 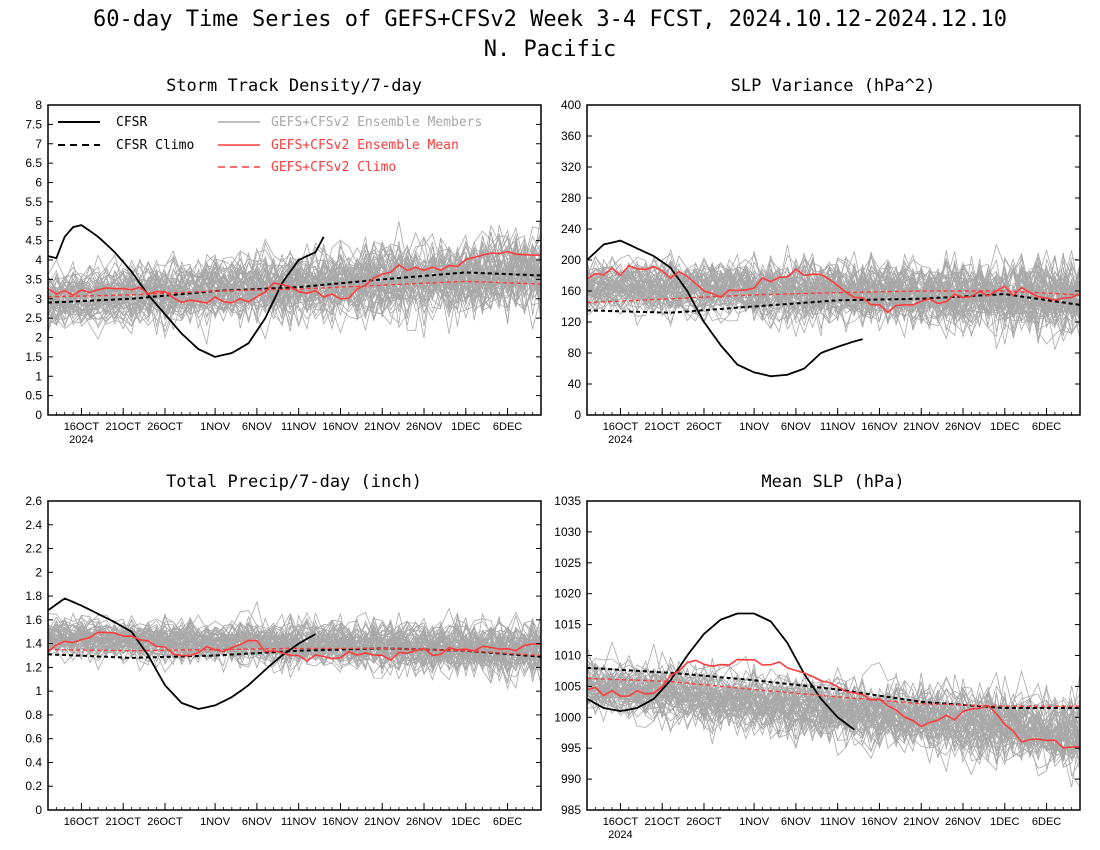 What do you see at coordinates (365, 145) in the screenshot?
I see `legend-label-ens-mean: GEFS+CFSv2 Ensemble Mean` at bounding box center [365, 145].